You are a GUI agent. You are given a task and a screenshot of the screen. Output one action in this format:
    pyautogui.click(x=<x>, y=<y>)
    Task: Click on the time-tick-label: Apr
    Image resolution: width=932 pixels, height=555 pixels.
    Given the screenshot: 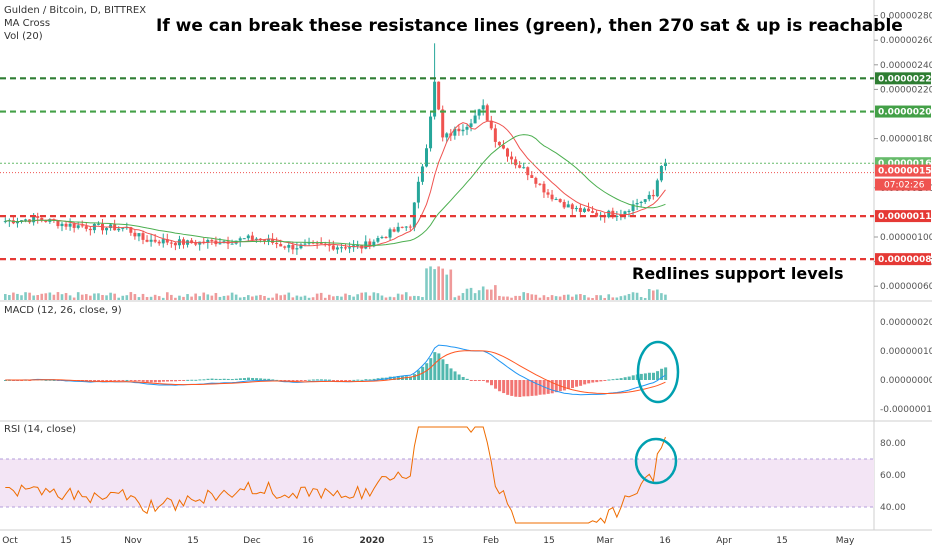 What is the action you would take?
    pyautogui.click(x=724, y=541)
    